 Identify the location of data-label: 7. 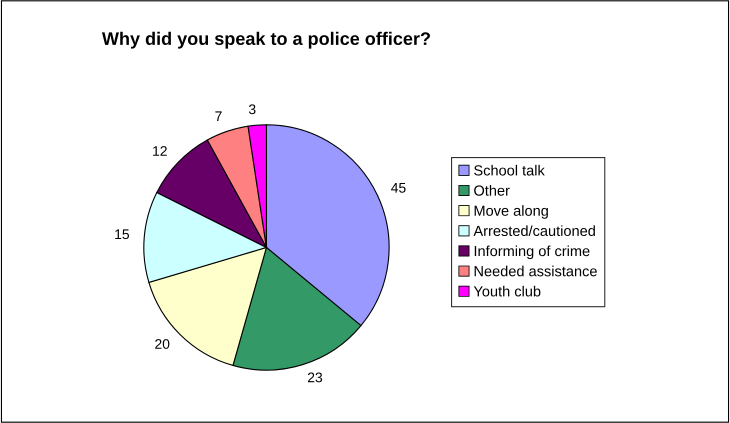
(218, 116).